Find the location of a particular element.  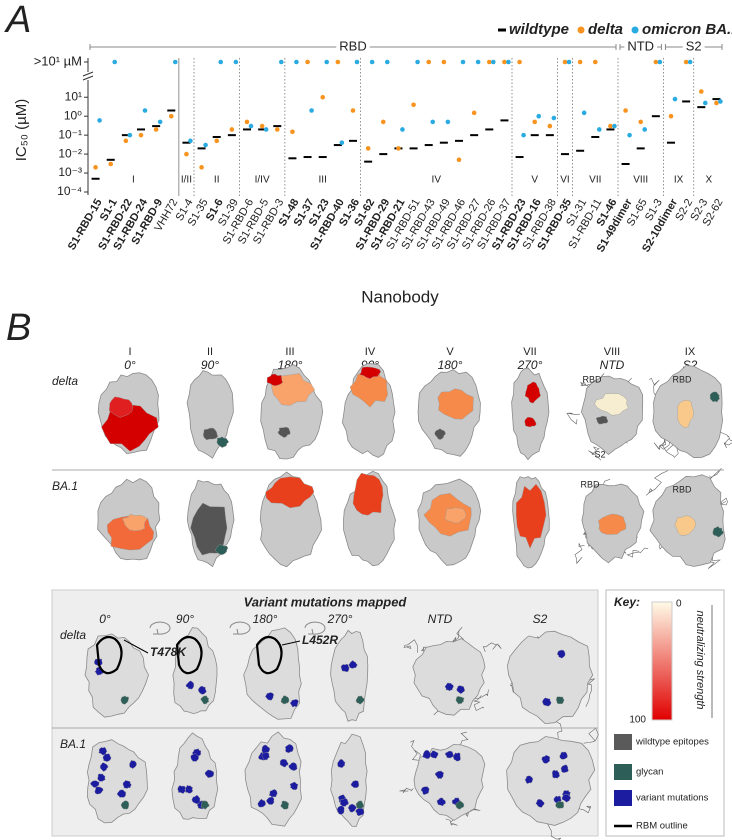

region-label: S2 is located at coordinates (694, 45).